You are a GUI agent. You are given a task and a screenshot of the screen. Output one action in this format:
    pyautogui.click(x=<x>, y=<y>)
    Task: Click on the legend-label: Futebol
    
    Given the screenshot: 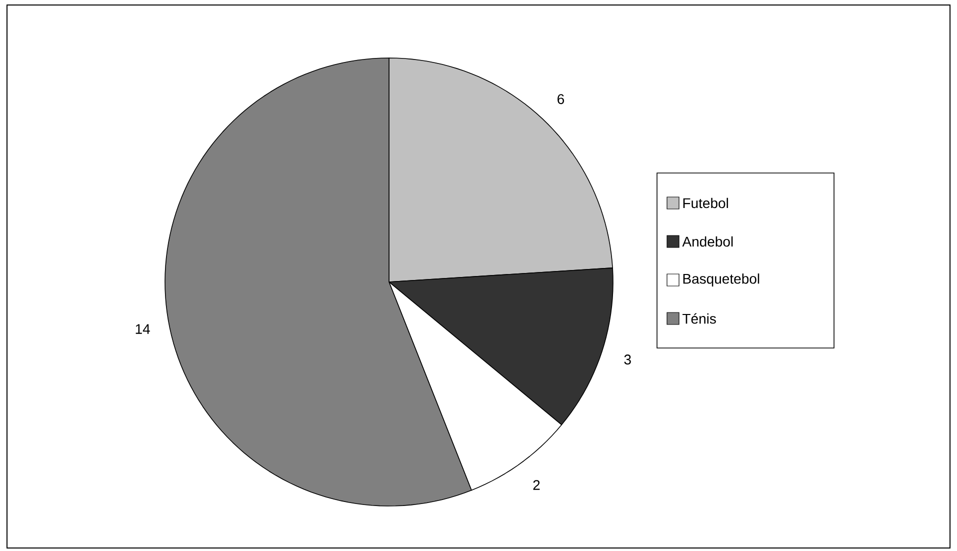 What is the action you would take?
    pyautogui.click(x=705, y=203)
    